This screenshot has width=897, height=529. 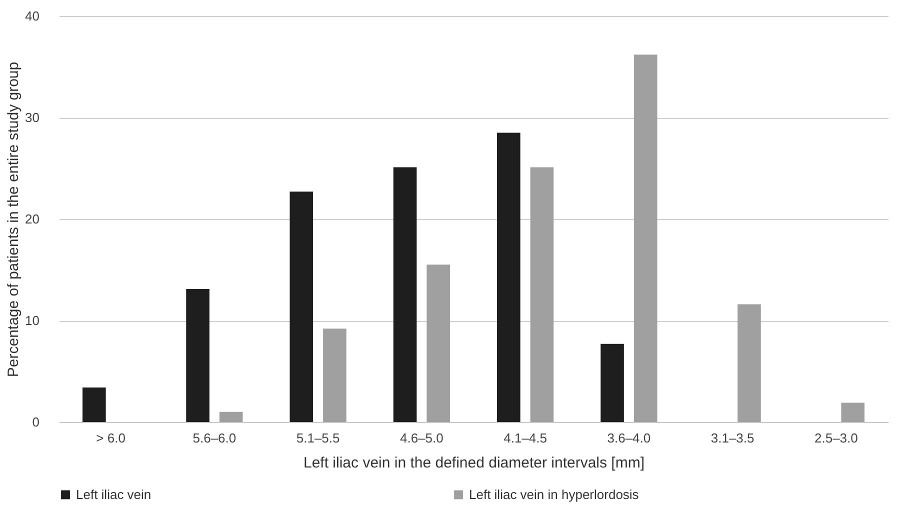 I want to click on x-tick-label: 5.6–6.0, so click(x=214, y=438).